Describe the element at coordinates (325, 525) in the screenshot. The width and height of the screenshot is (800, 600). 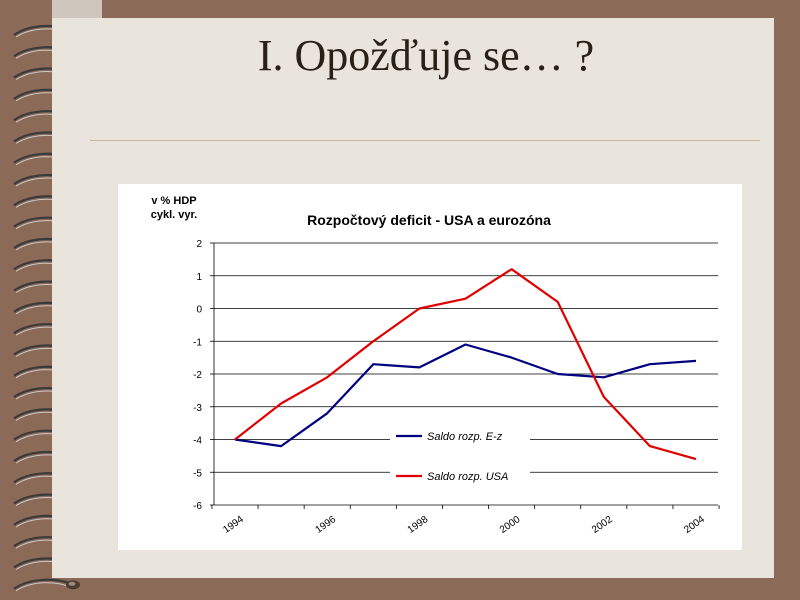
I see `x-tick-label: 1996` at that location.